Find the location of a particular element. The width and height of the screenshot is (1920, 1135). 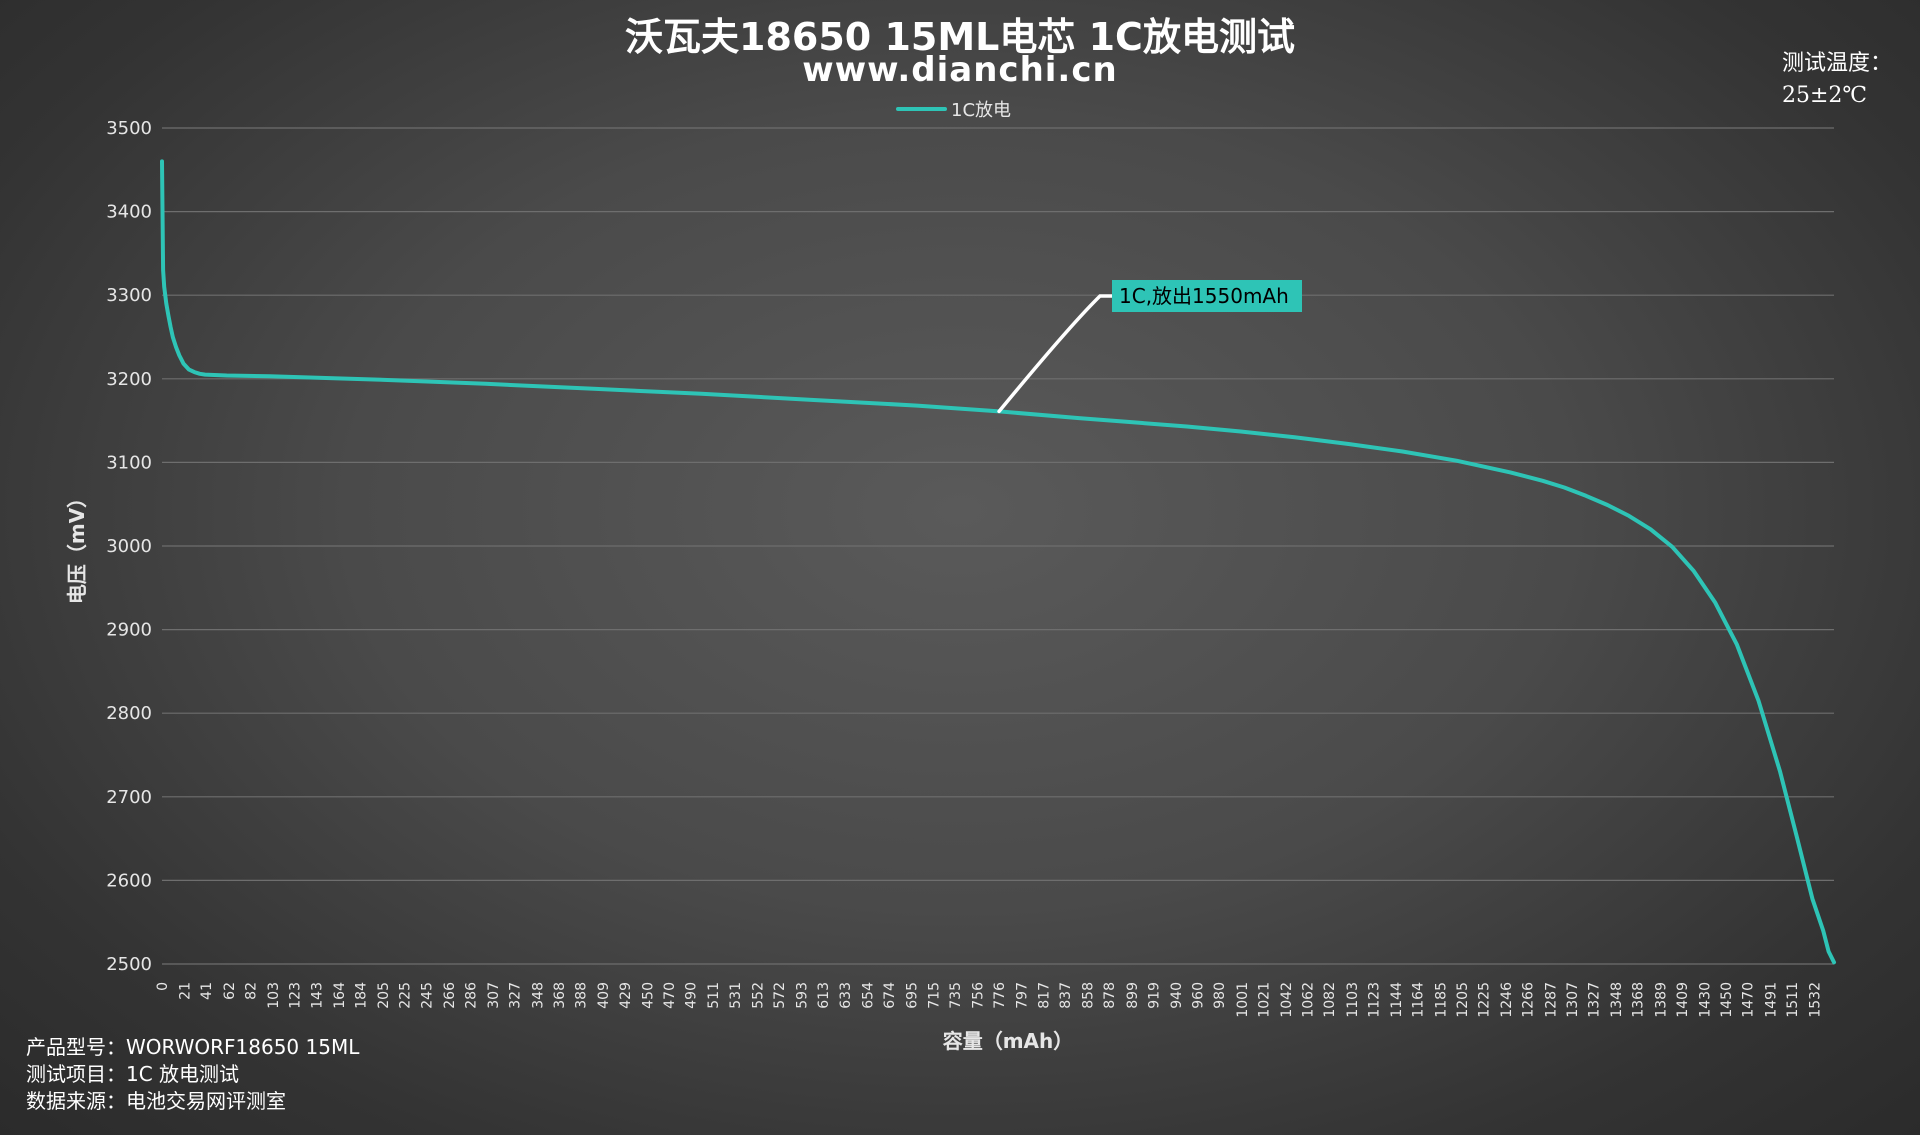

x-tick-label: 1042 is located at coordinates (1287, 1000).